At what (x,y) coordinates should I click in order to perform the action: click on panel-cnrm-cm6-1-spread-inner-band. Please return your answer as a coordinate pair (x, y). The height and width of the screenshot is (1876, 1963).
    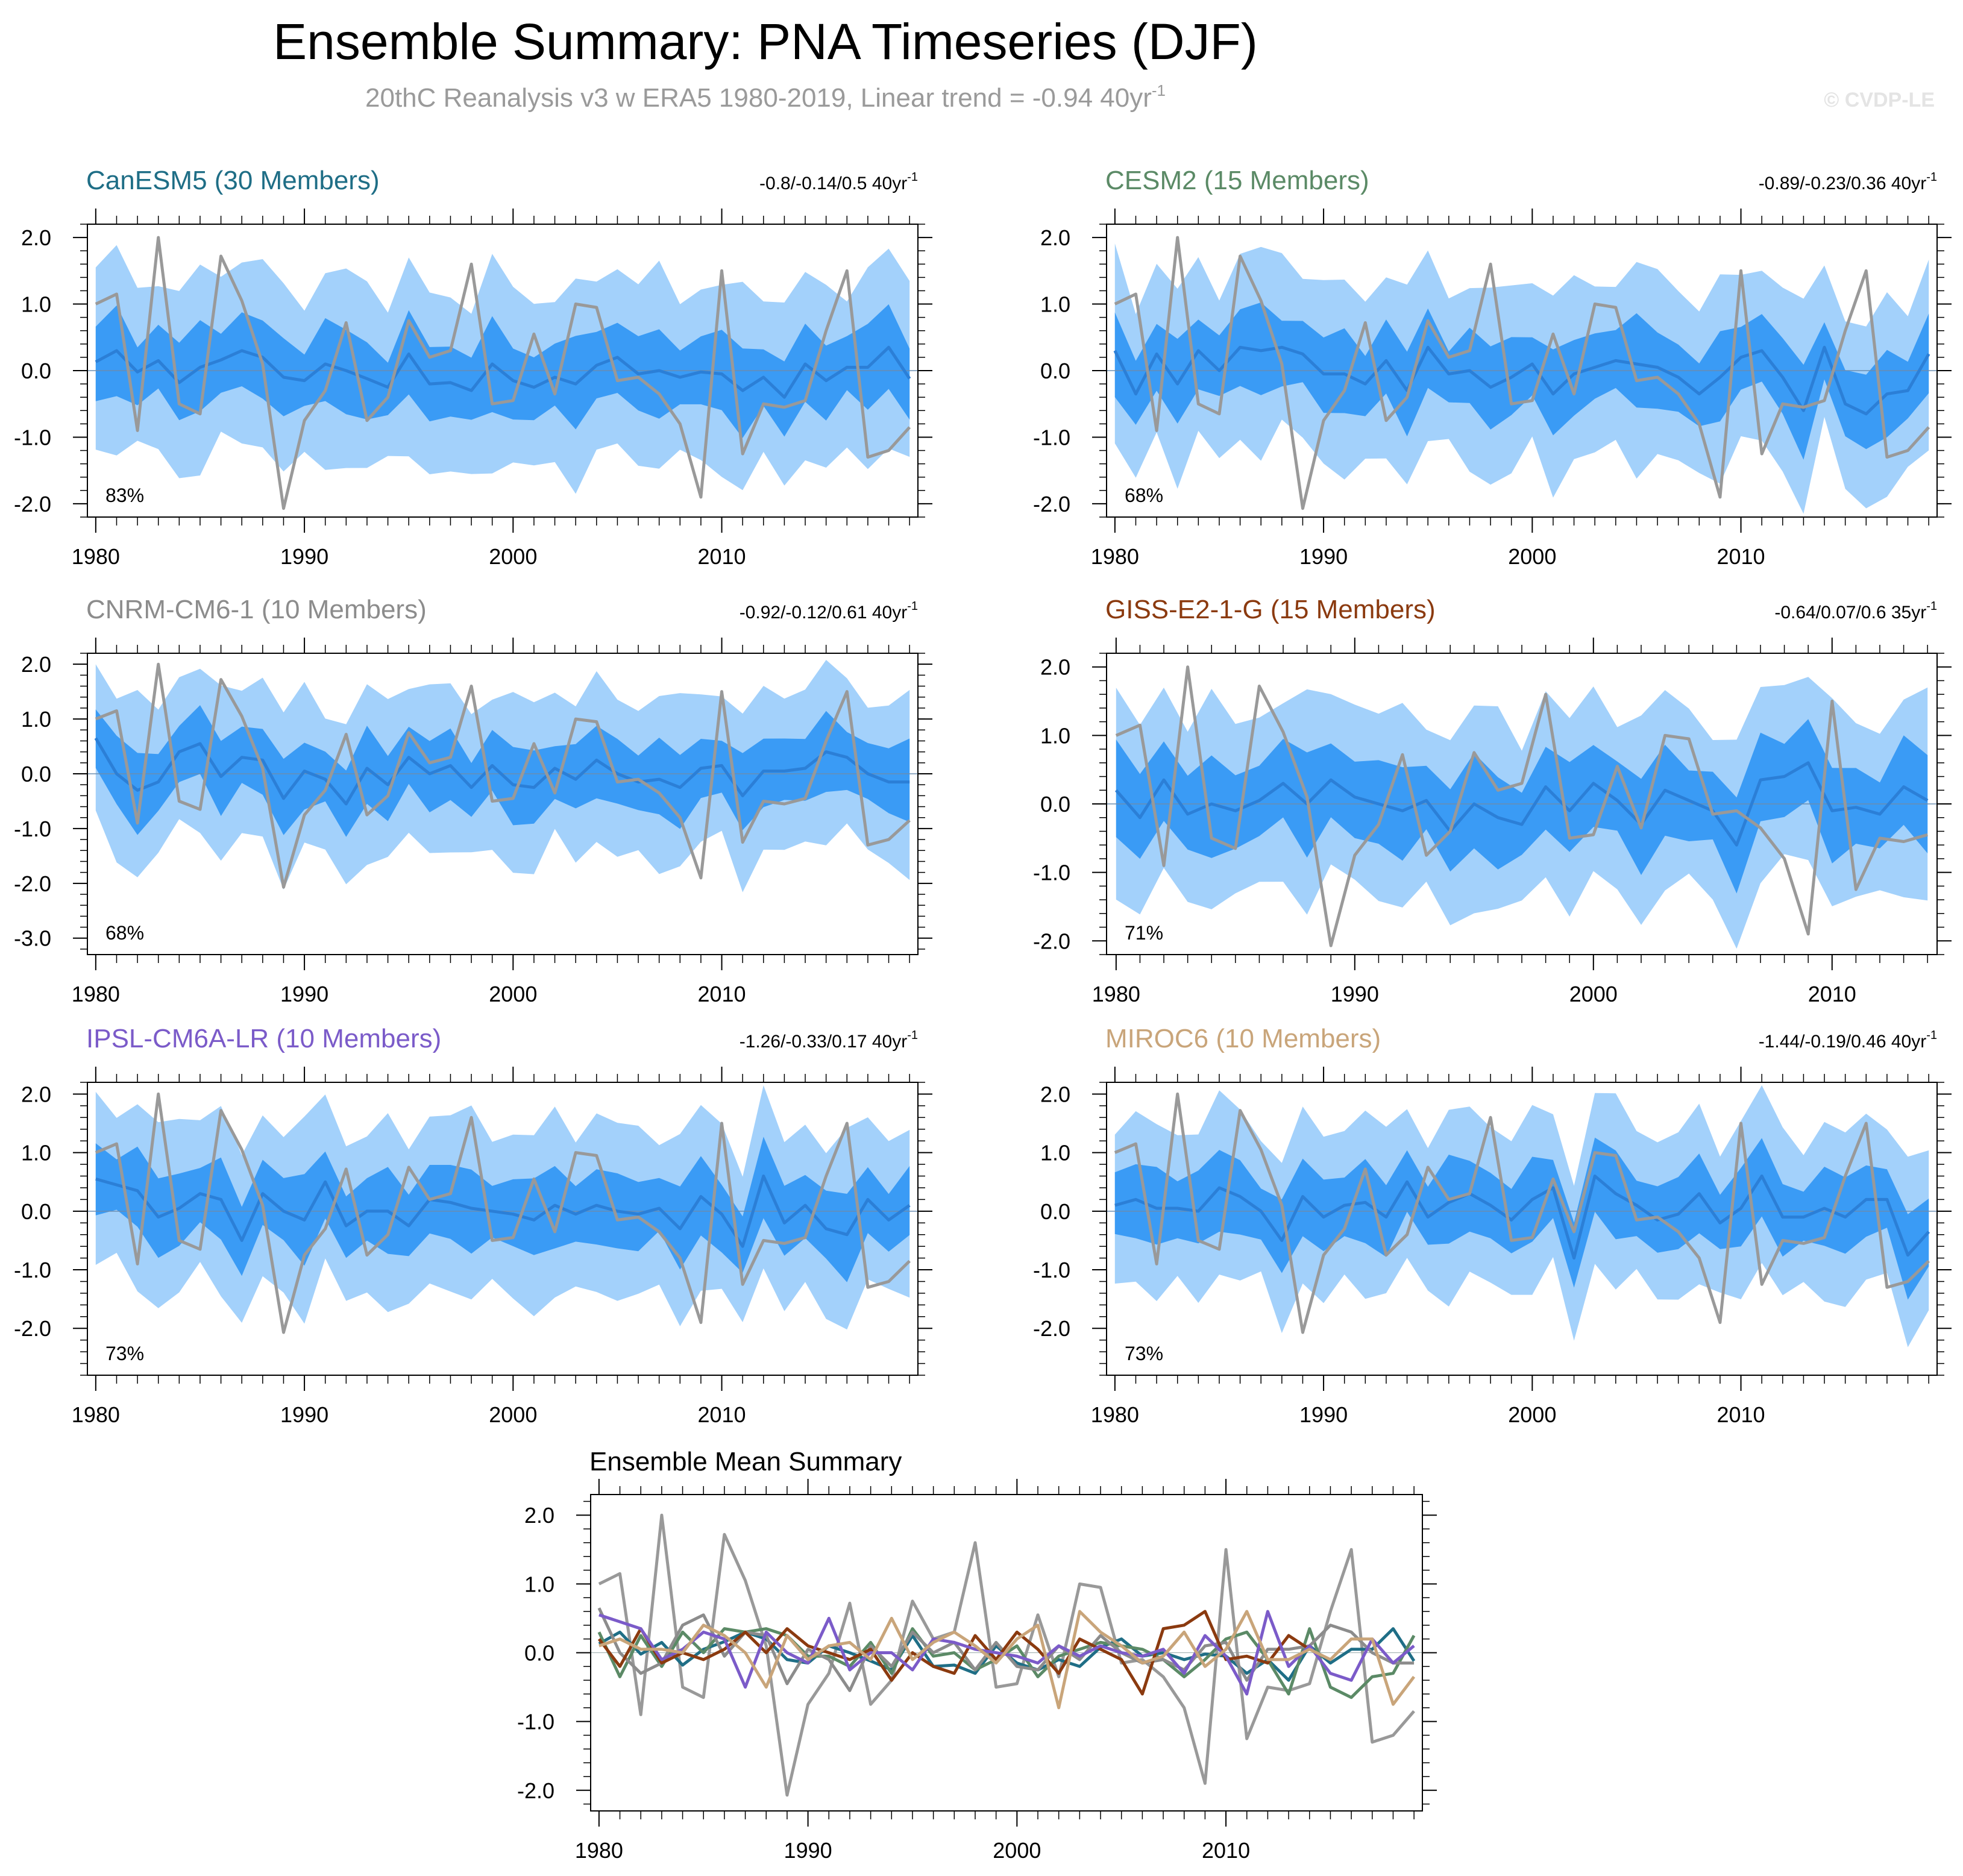
    Looking at the image, I should click on (502, 771).